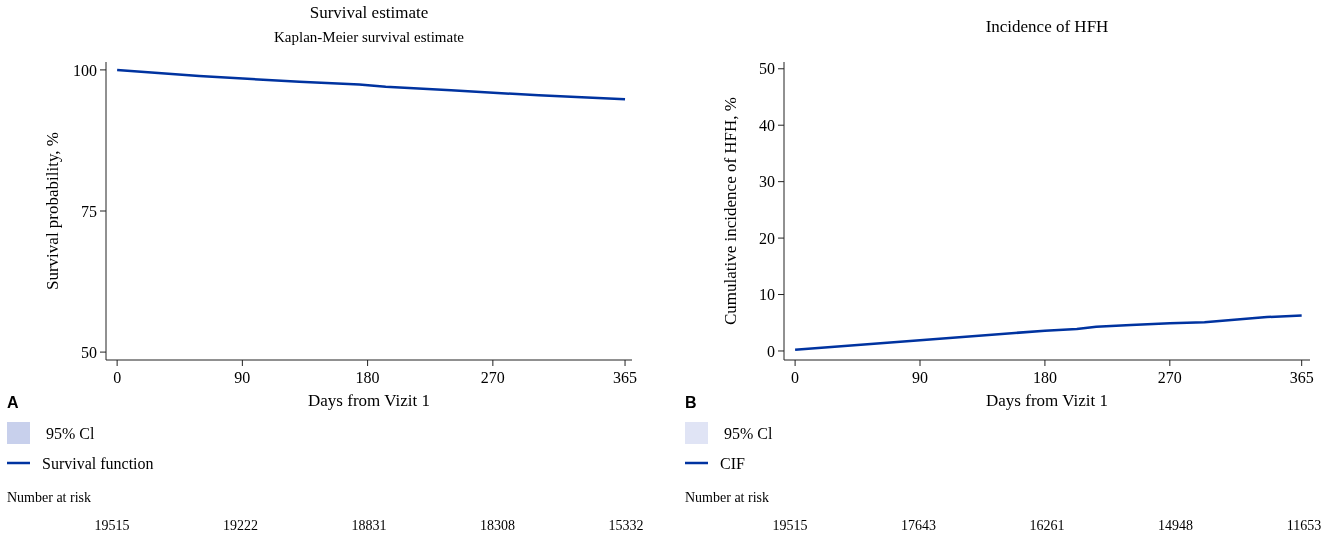  I want to click on text: B, so click(691, 402).